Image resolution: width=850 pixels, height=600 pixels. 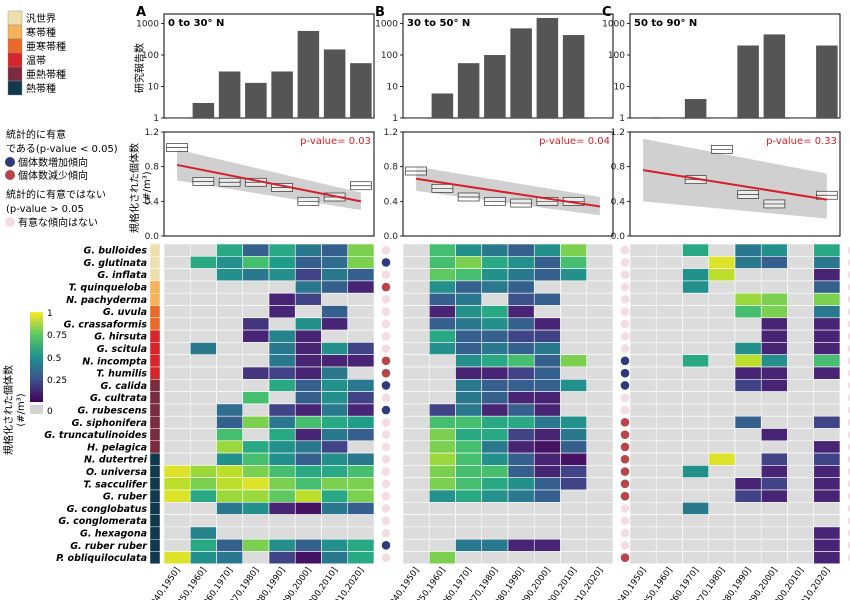 I want to click on species-label-0: G. bulloides, so click(x=116, y=251).